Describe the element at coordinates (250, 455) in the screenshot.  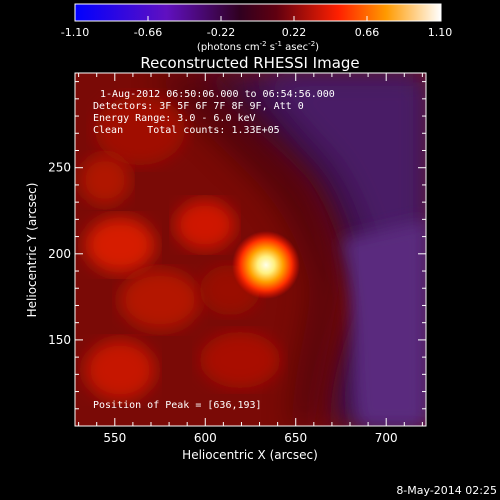
I see `x-axis-title: Heliocentric X (arcsec)` at that location.